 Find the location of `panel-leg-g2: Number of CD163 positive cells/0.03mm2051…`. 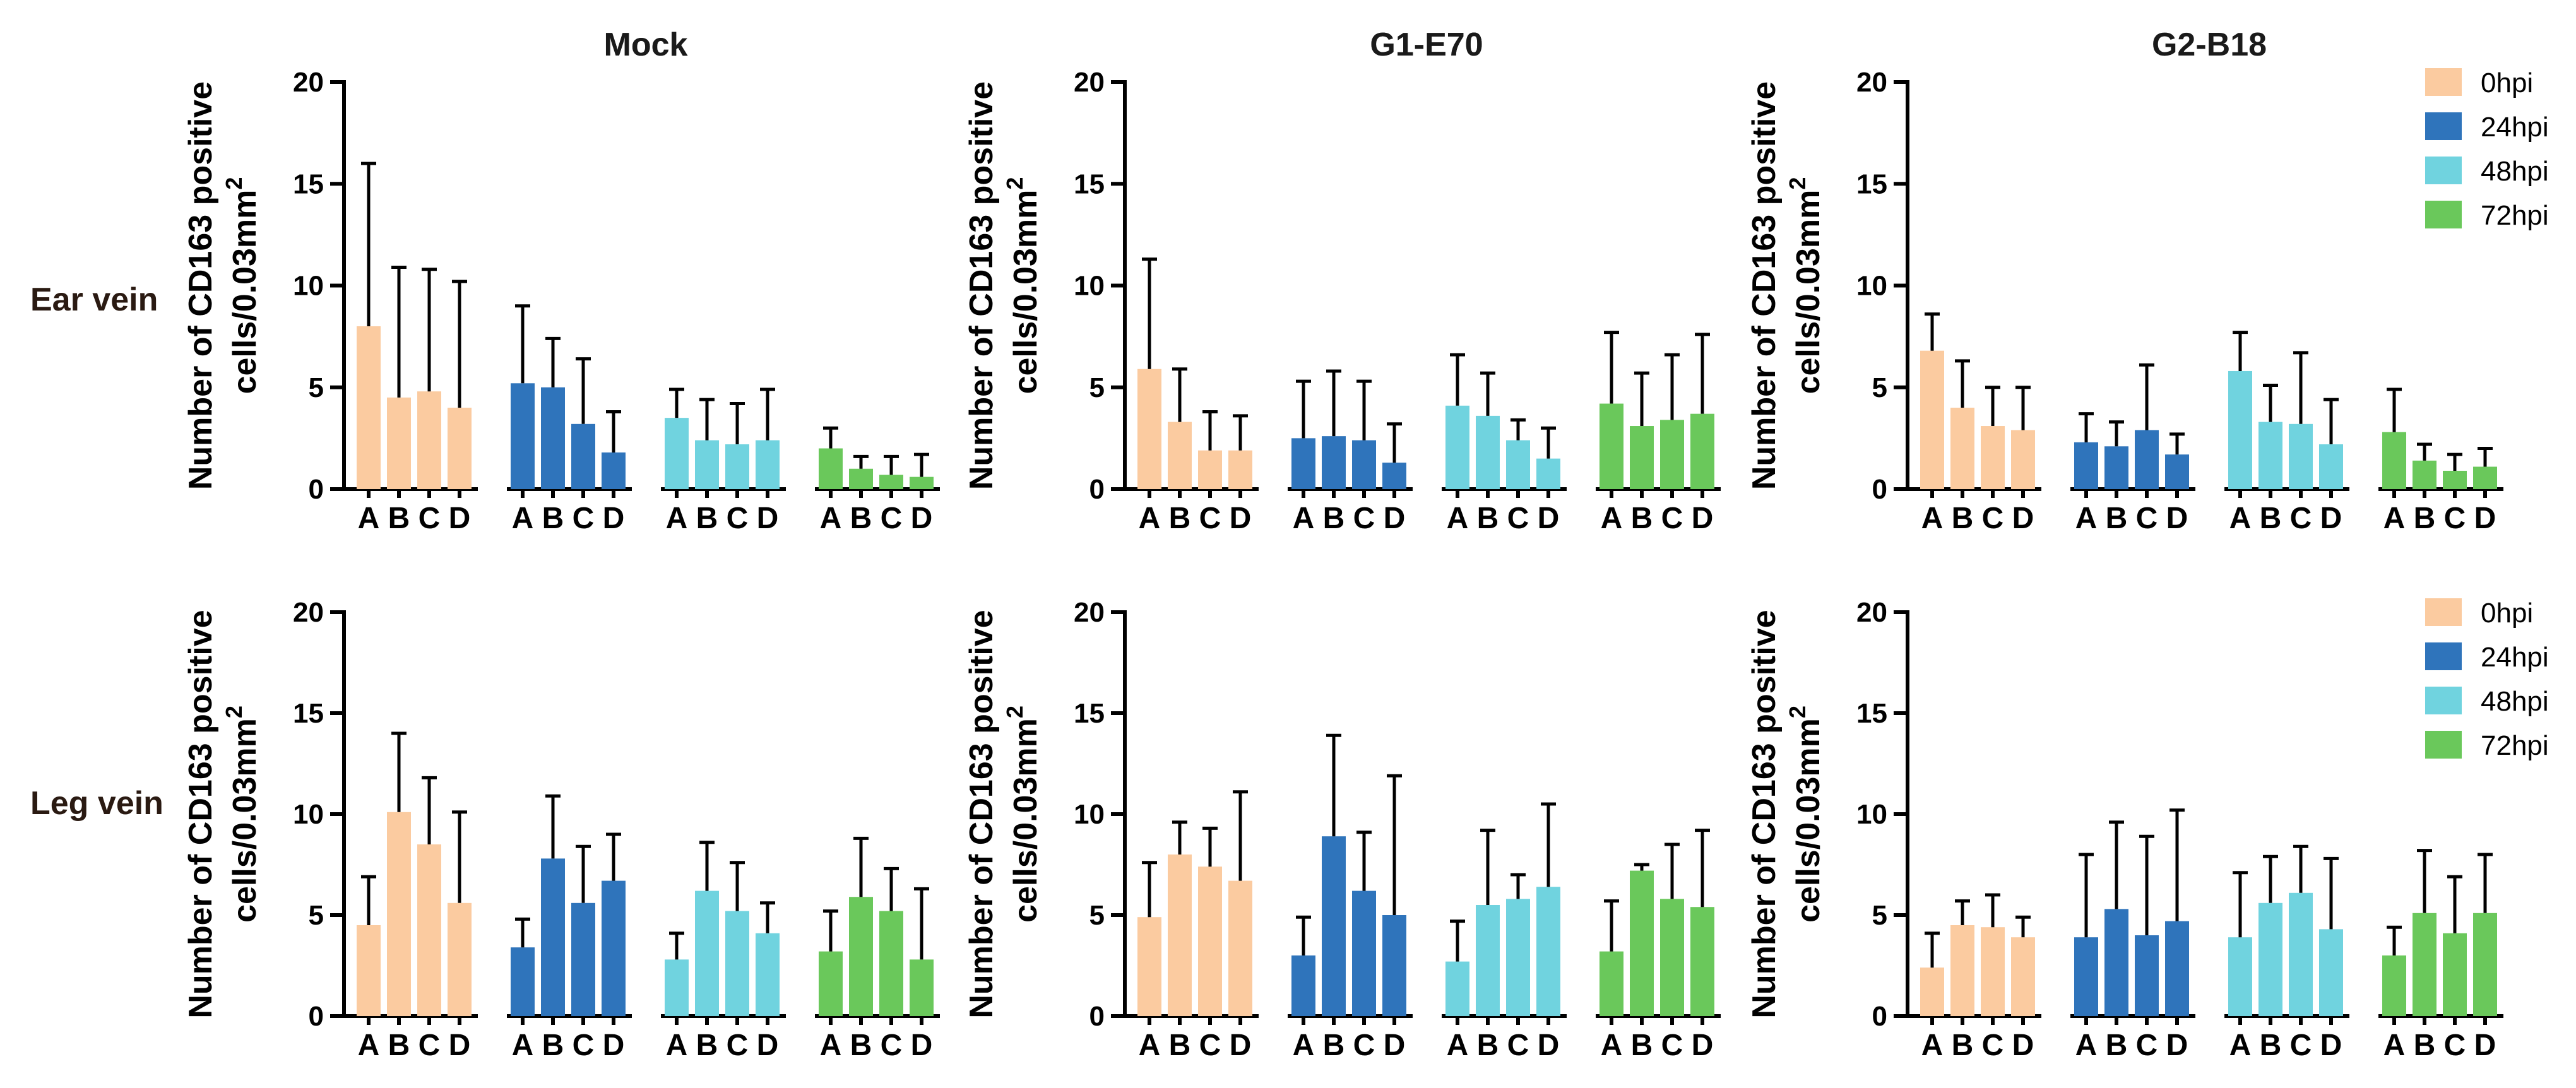

panel-leg-g2: Number of CD163 positive cells/0.03mm2051… is located at coordinates (2148, 829).